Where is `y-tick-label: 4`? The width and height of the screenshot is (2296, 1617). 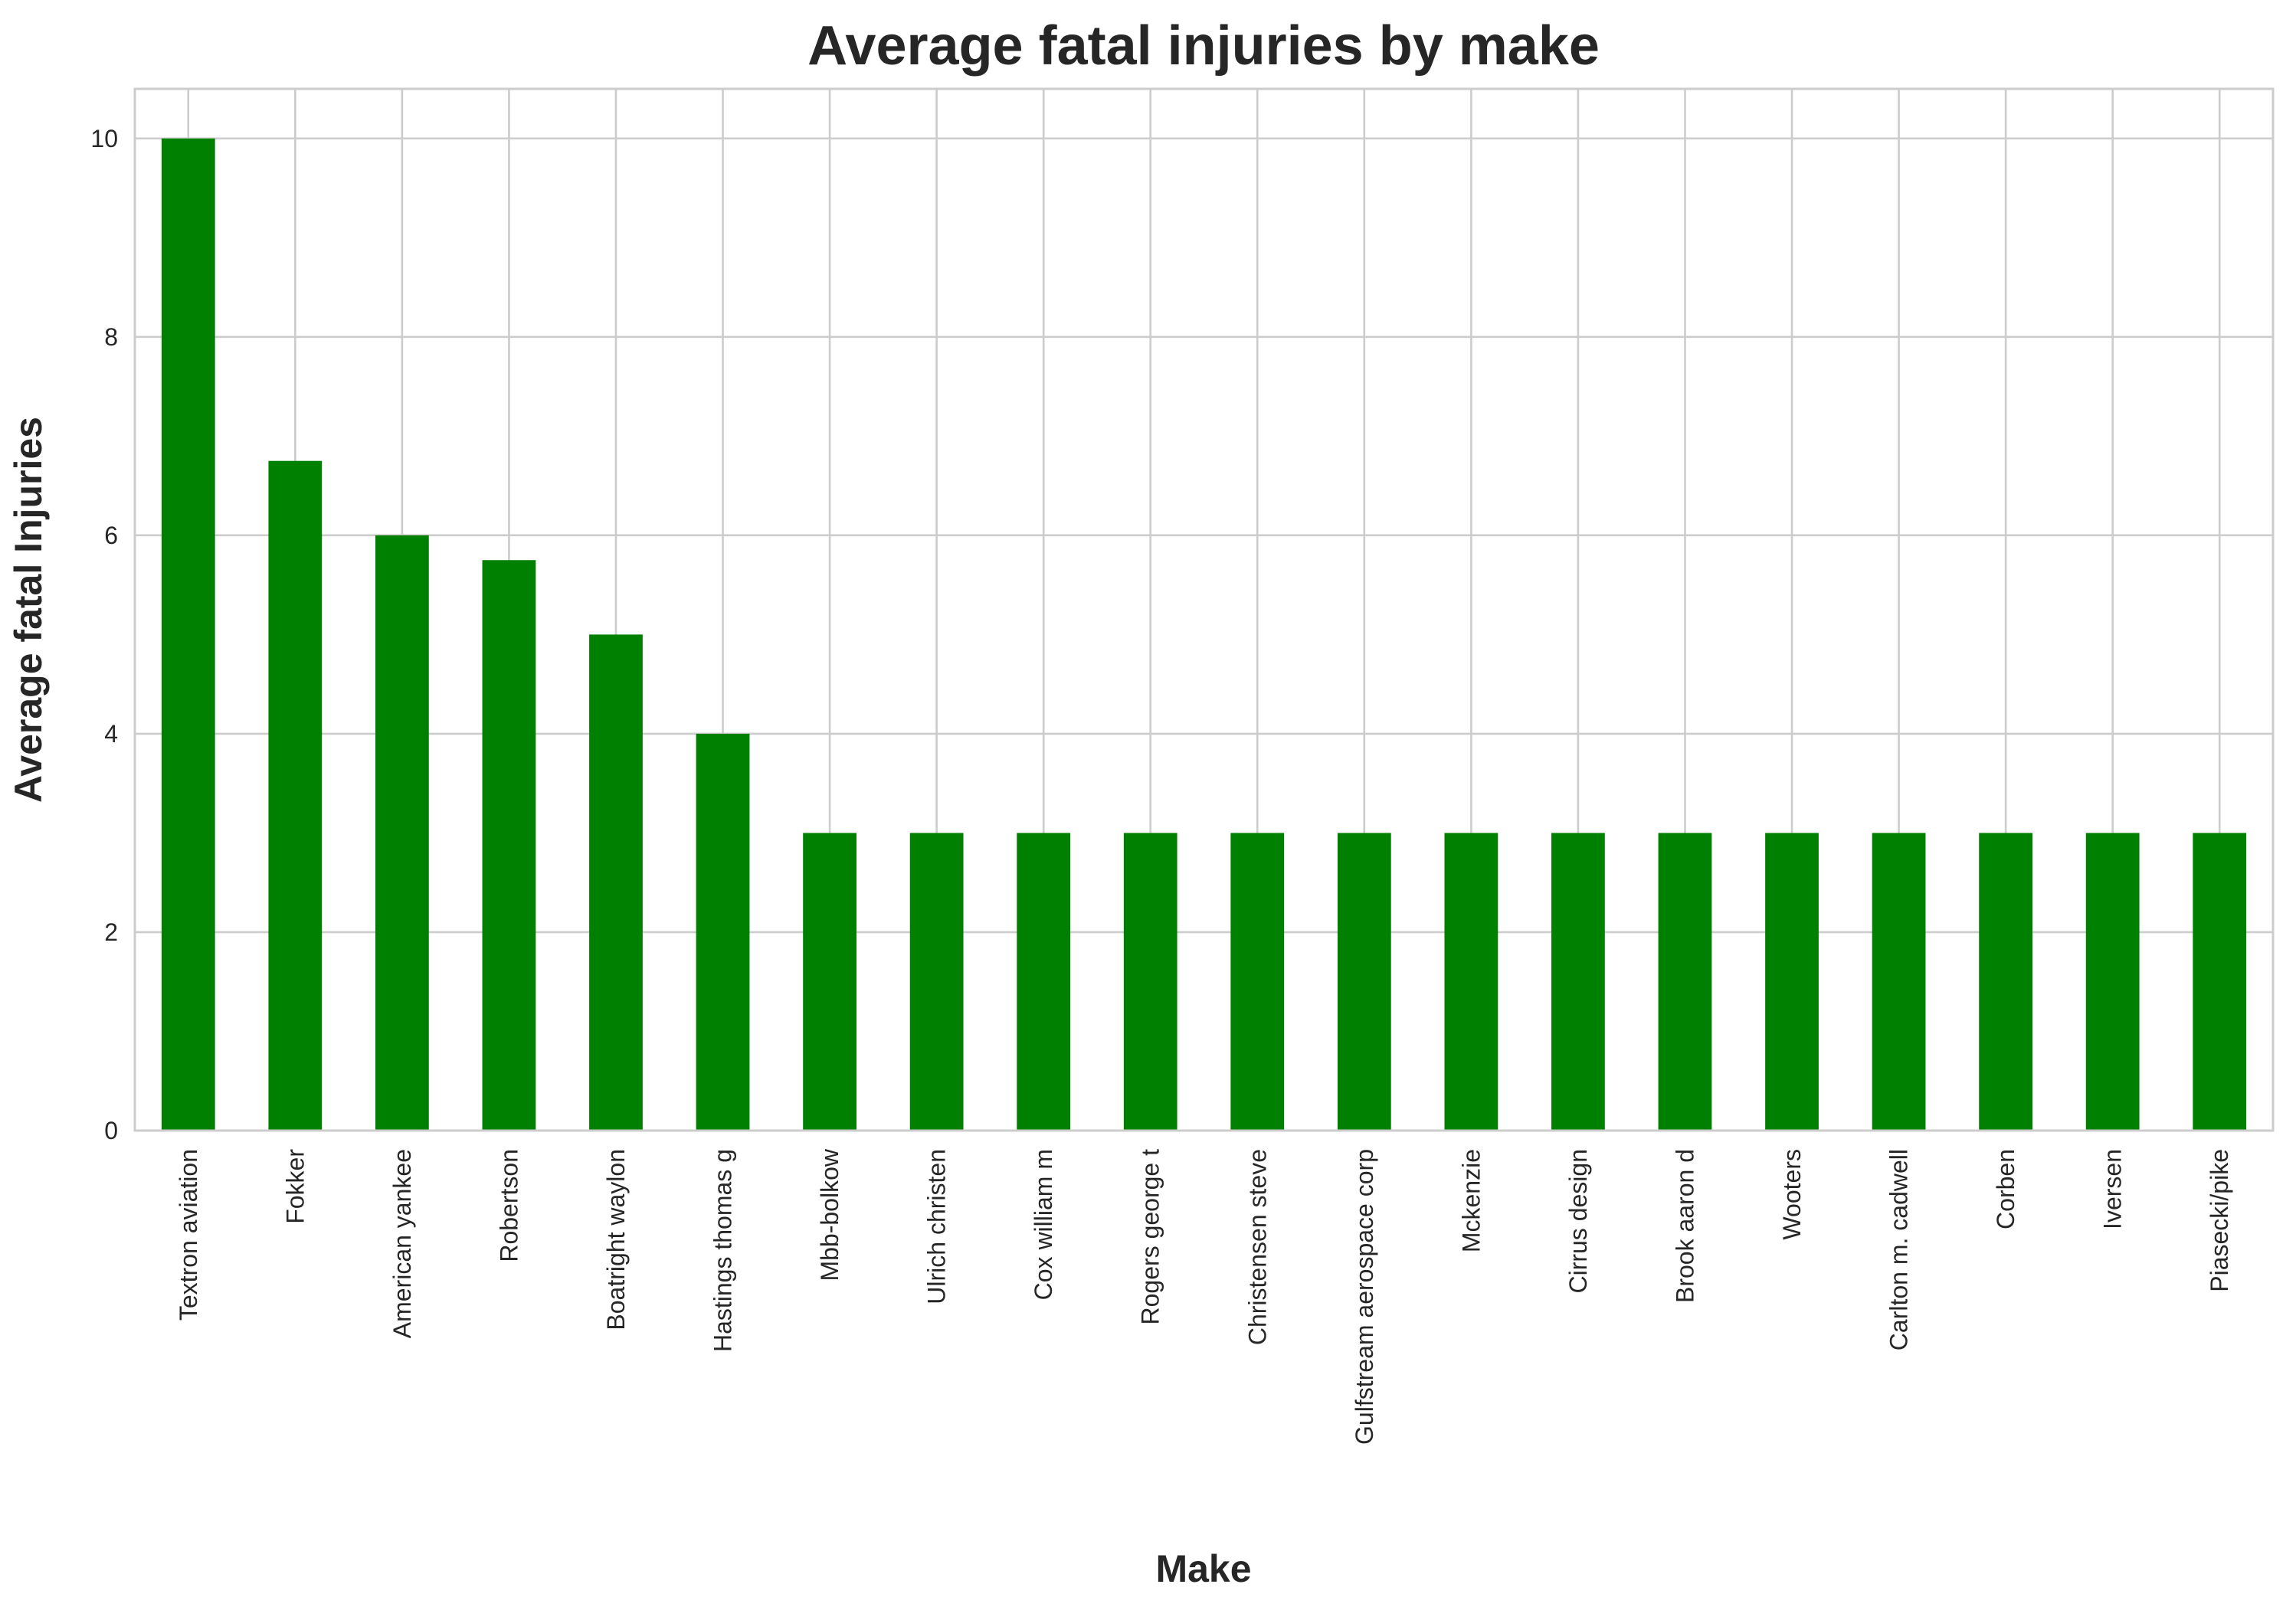
y-tick-label: 4 is located at coordinates (111, 734).